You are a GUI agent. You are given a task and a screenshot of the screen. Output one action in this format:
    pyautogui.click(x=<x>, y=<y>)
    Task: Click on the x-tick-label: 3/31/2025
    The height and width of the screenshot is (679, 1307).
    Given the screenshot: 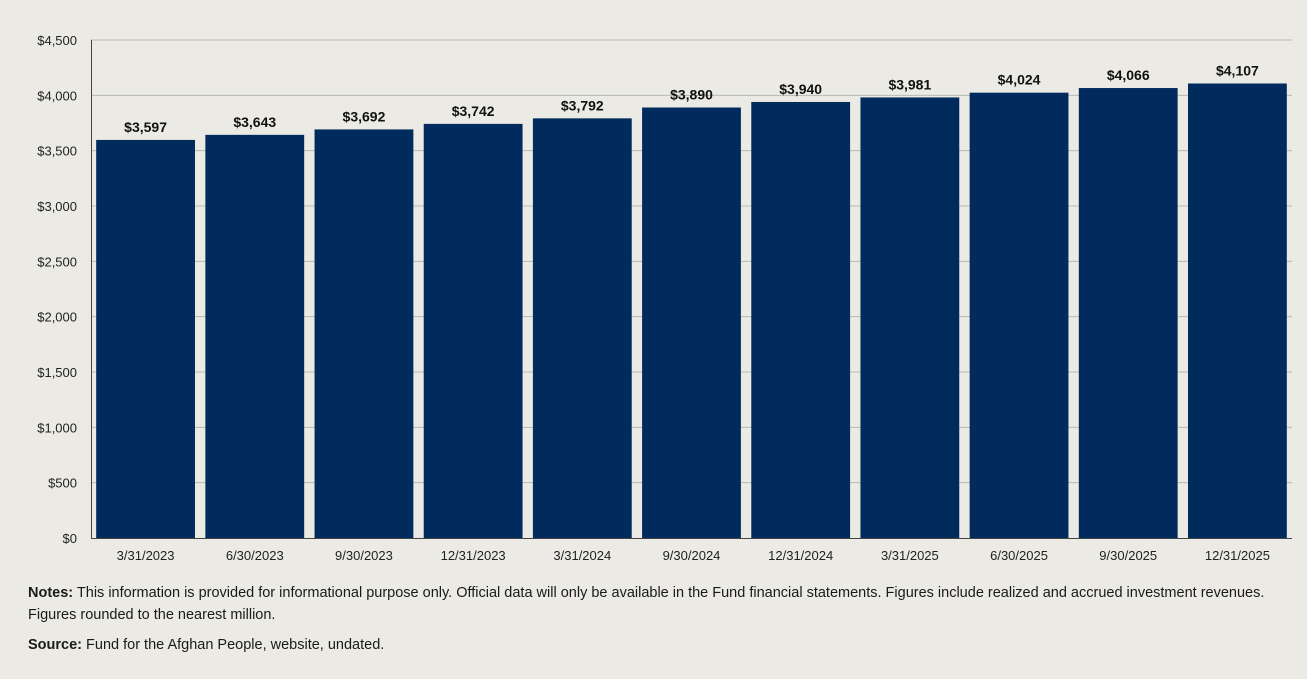 What is the action you would take?
    pyautogui.click(x=910, y=555)
    